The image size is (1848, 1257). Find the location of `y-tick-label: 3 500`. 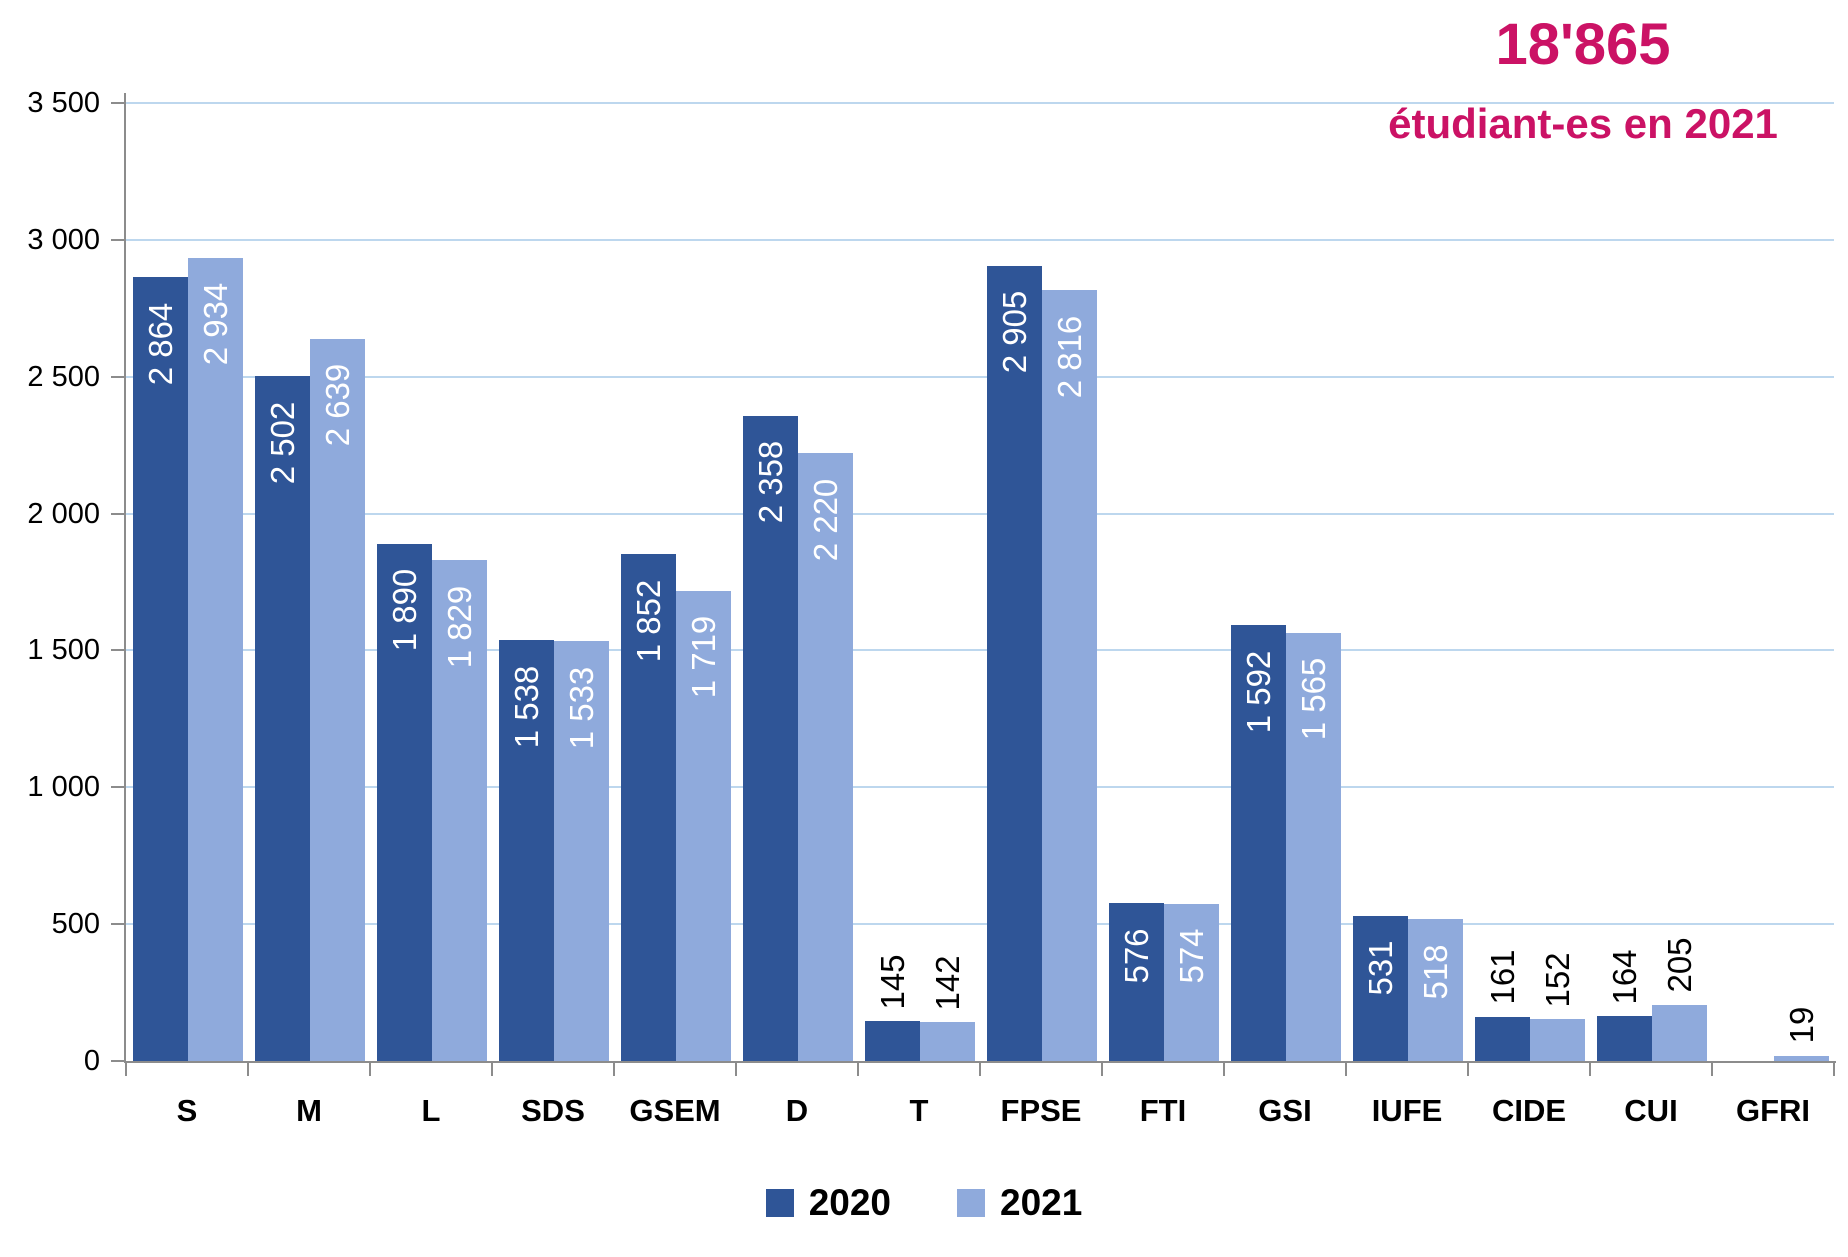

y-tick-label: 3 500 is located at coordinates (63, 103).